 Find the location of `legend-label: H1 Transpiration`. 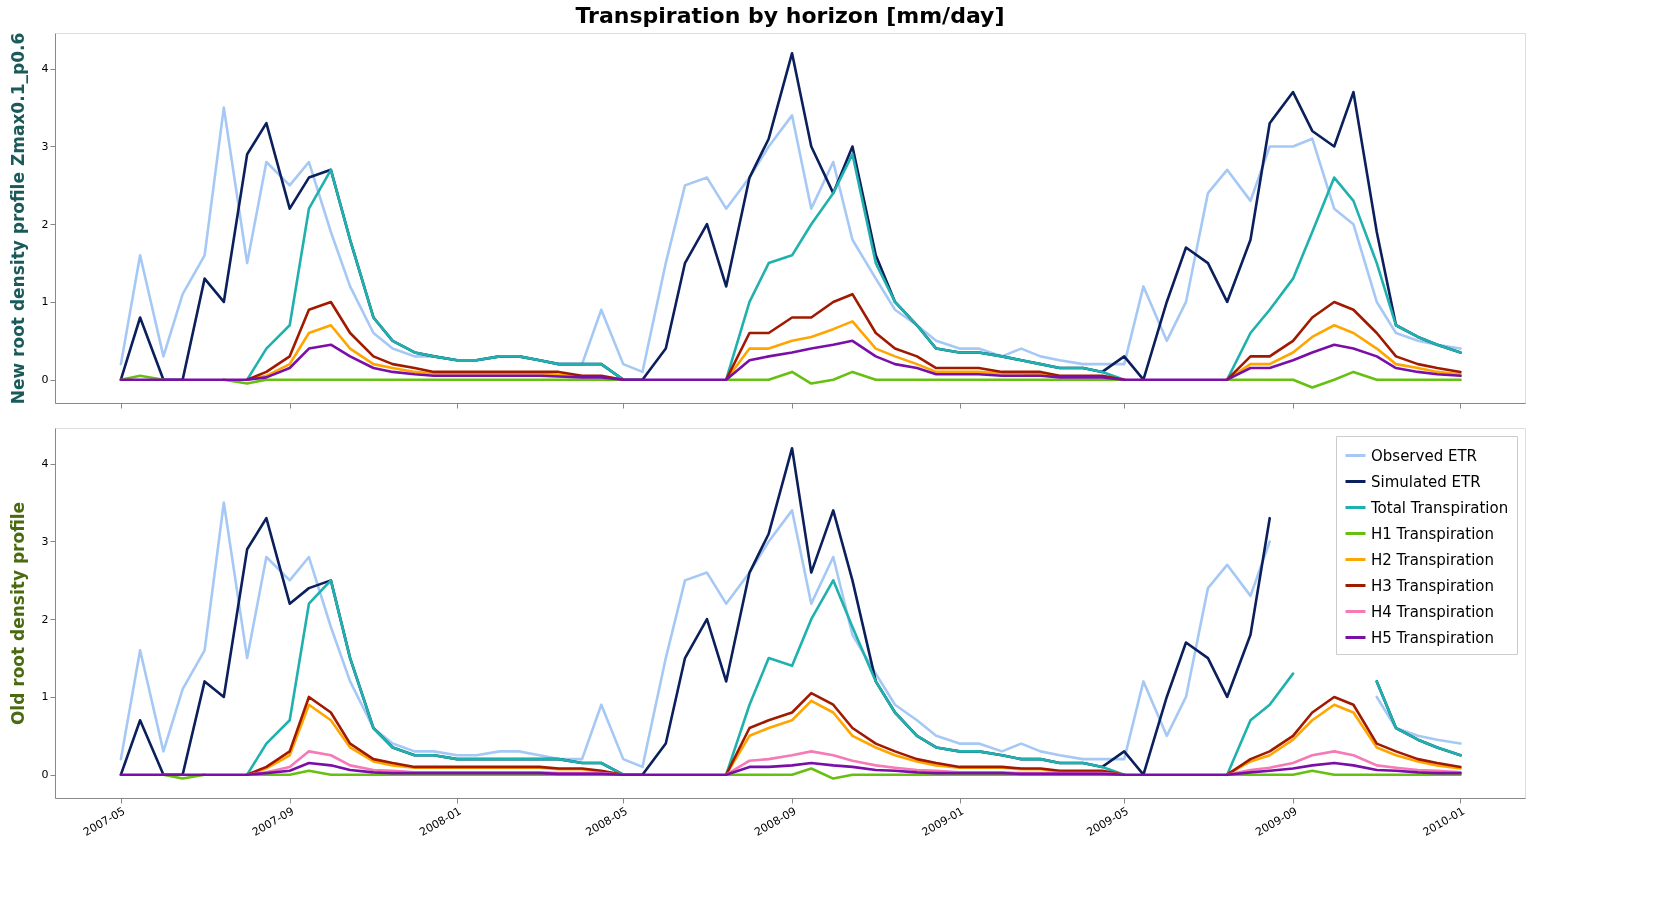

legend-label: H1 Transpiration is located at coordinates (1433, 533).